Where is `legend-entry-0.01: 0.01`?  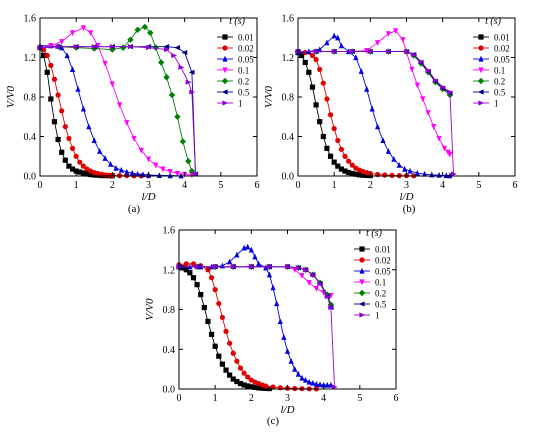 legend-entry-0.01: 0.01 is located at coordinates (491, 38).